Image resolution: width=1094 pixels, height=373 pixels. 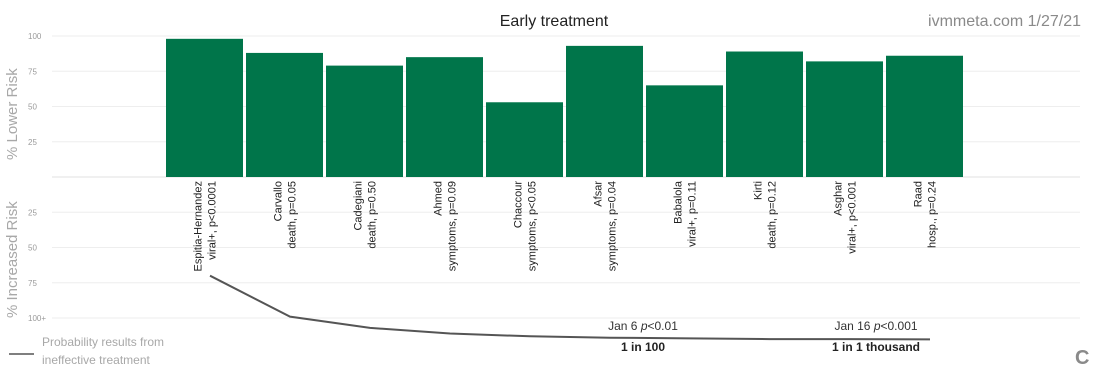 What do you see at coordinates (1082, 358) in the screenshot?
I see `corner-letter: C` at bounding box center [1082, 358].